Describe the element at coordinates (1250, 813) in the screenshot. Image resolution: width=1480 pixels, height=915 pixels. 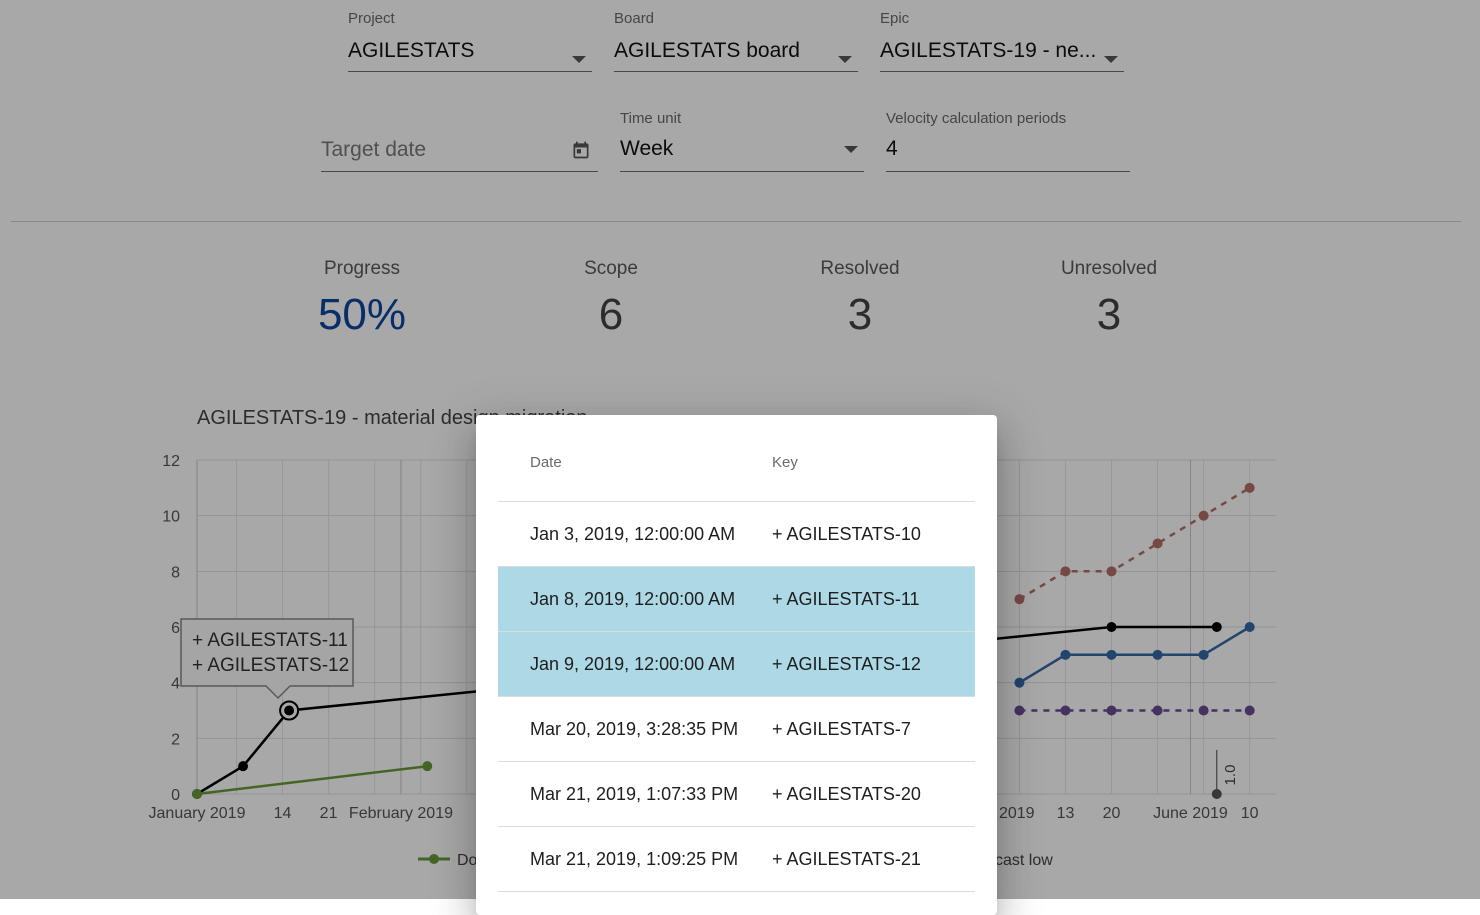
I see `x-tick-label: 10` at that location.